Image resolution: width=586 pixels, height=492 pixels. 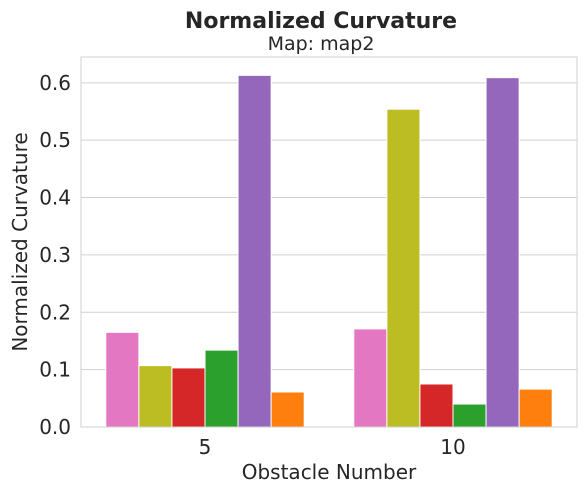 I want to click on x-tick-labels: 5 10, so click(x=332, y=447).